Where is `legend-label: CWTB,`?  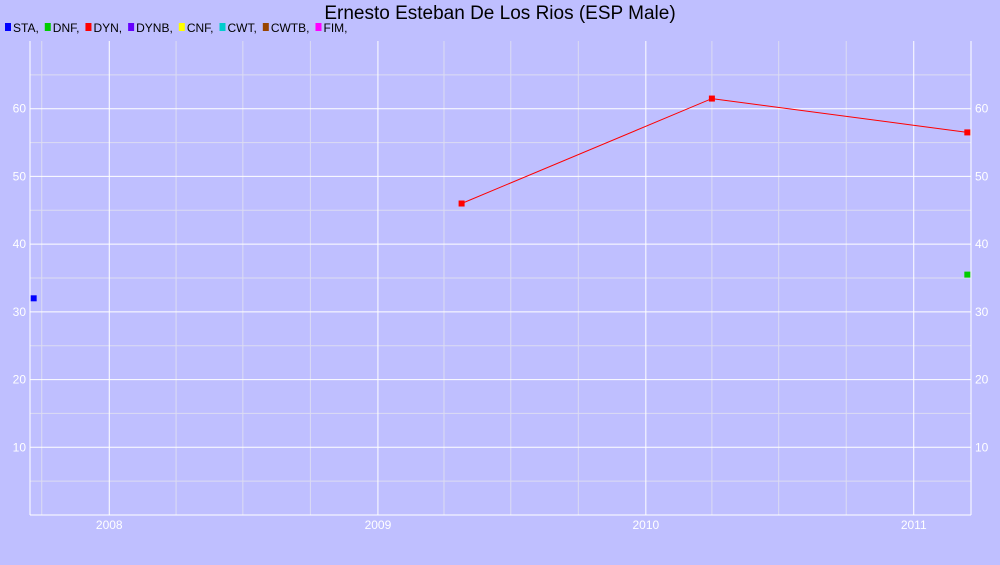 legend-label: CWTB, is located at coordinates (290, 28).